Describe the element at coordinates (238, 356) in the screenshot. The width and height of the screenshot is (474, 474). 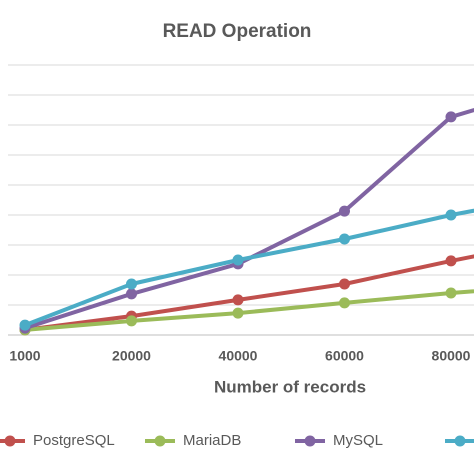
I see `x-tick-label: 40000` at that location.